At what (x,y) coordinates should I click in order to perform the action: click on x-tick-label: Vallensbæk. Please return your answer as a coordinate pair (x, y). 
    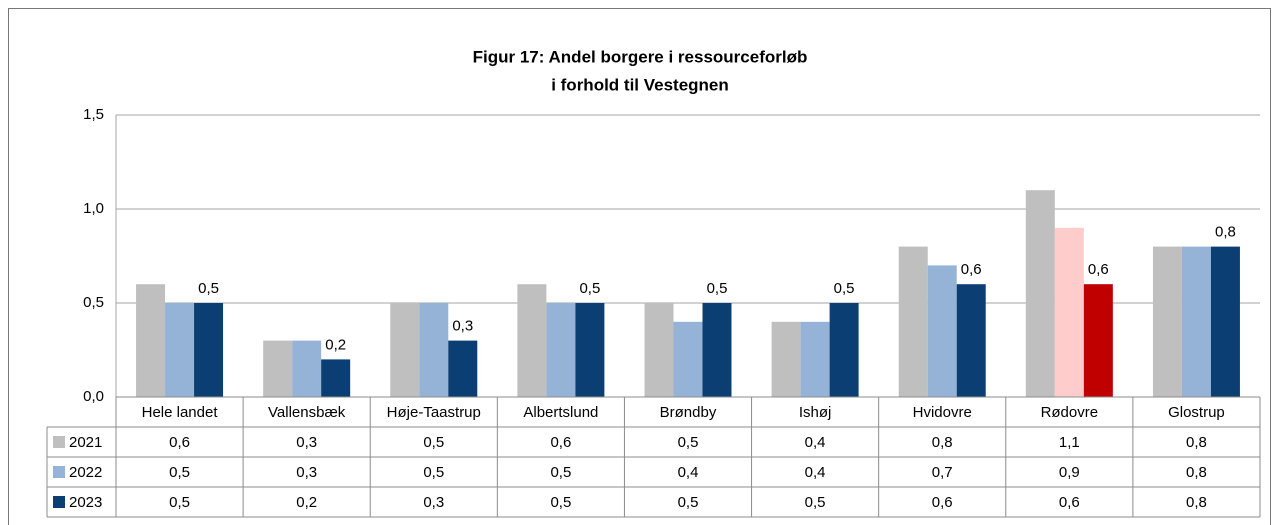
    Looking at the image, I should click on (307, 412).